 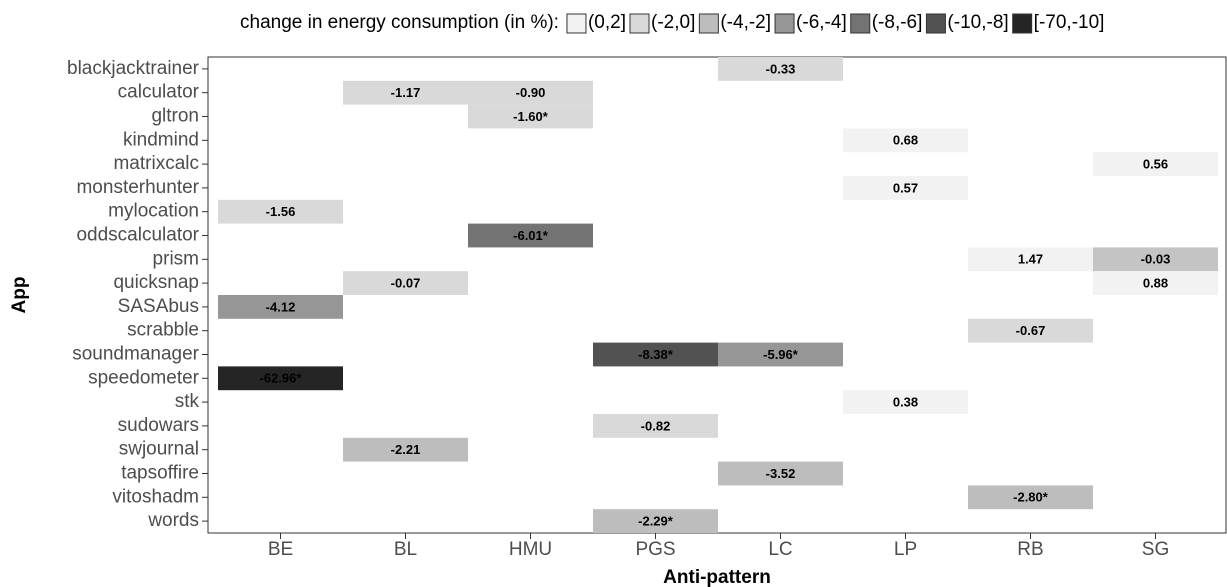 I want to click on y-tick-label: oddscalculator, so click(x=137, y=235).